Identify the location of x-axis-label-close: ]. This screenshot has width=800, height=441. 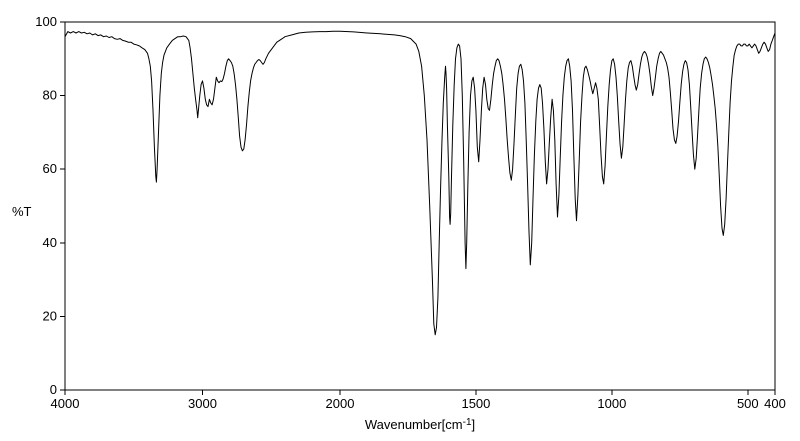
(474, 424).